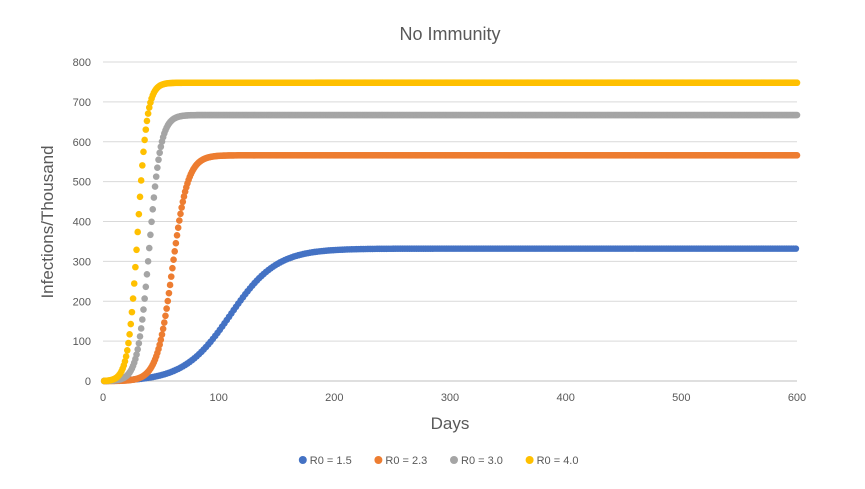  What do you see at coordinates (450, 423) in the screenshot?
I see `x-axis-label: Days` at bounding box center [450, 423].